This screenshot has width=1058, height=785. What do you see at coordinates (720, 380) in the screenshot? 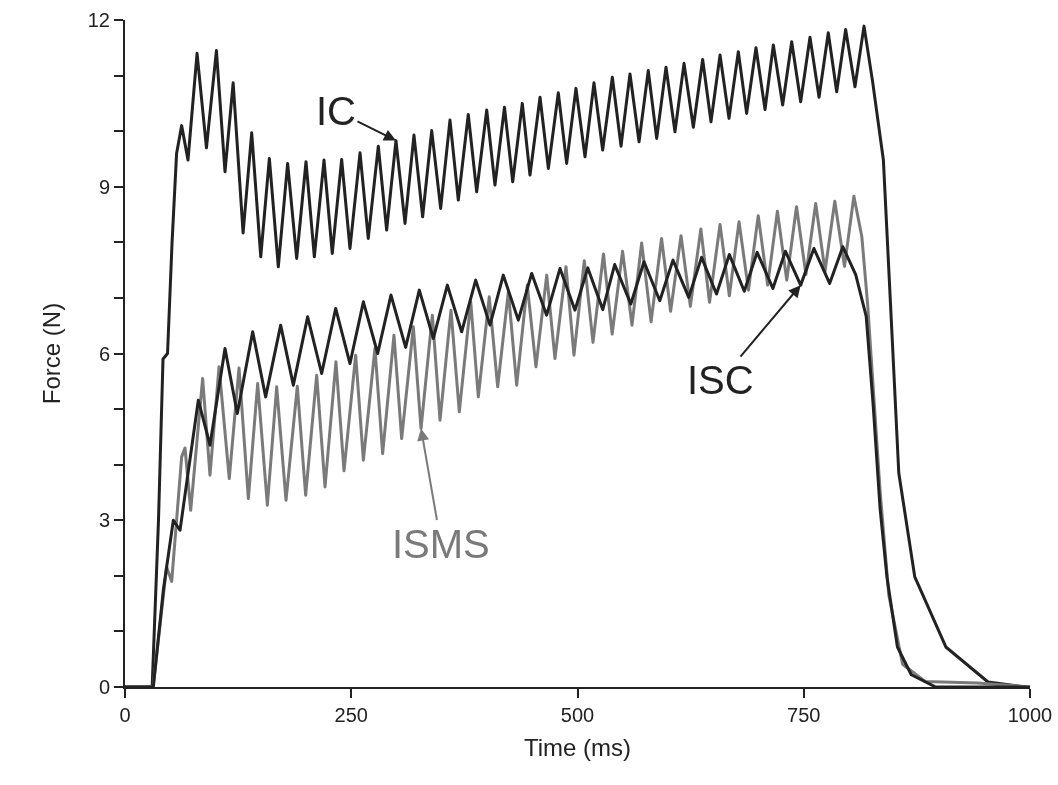
I see `annotation: ISC` at bounding box center [720, 380].